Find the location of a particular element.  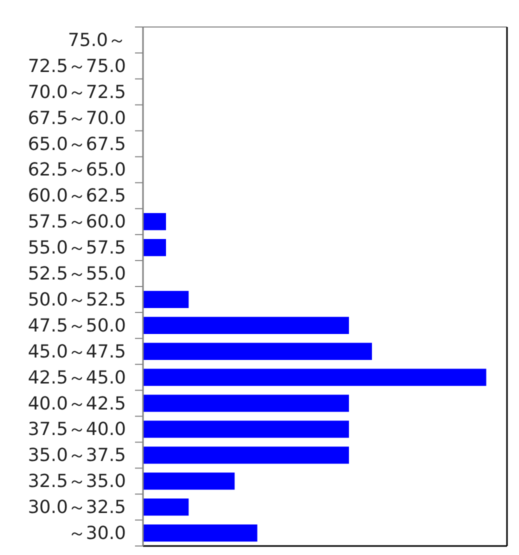

y-tick-label: 47.5～50.0 is located at coordinates (77, 325).